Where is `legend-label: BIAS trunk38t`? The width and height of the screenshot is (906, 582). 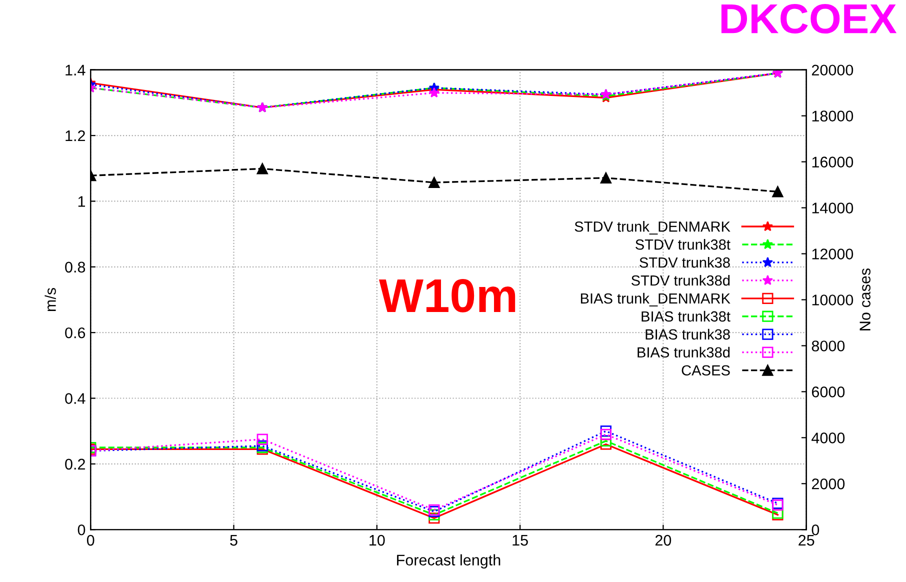 legend-label: BIAS trunk38t is located at coordinates (686, 316).